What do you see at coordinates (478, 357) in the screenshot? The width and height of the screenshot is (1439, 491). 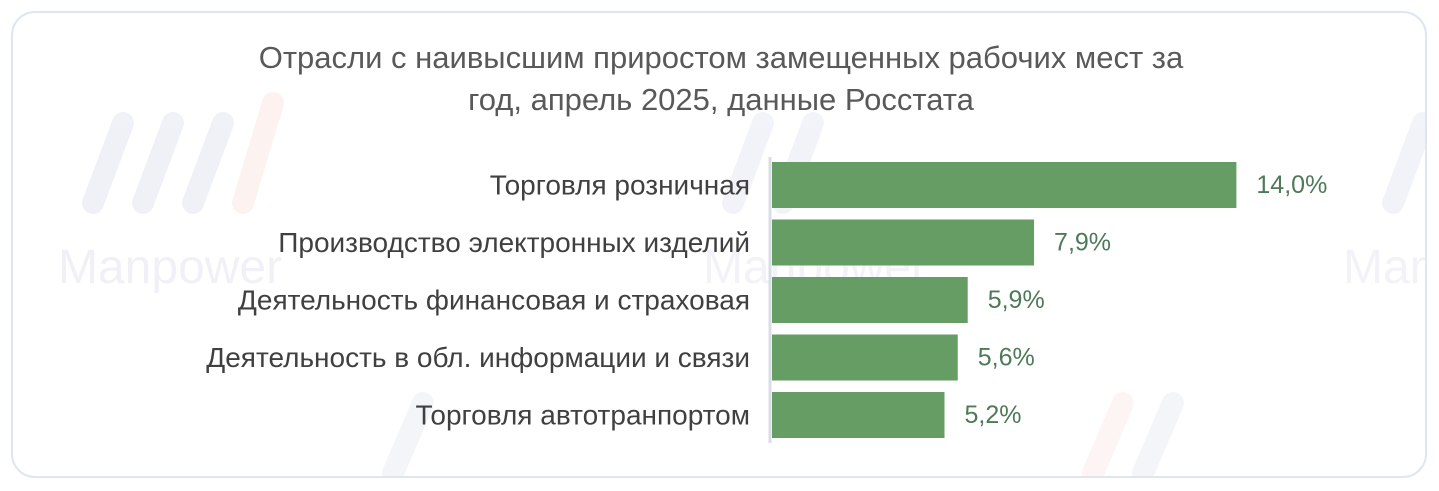 I see `category-label-3: Деятельность в обл. информации и связи` at bounding box center [478, 357].